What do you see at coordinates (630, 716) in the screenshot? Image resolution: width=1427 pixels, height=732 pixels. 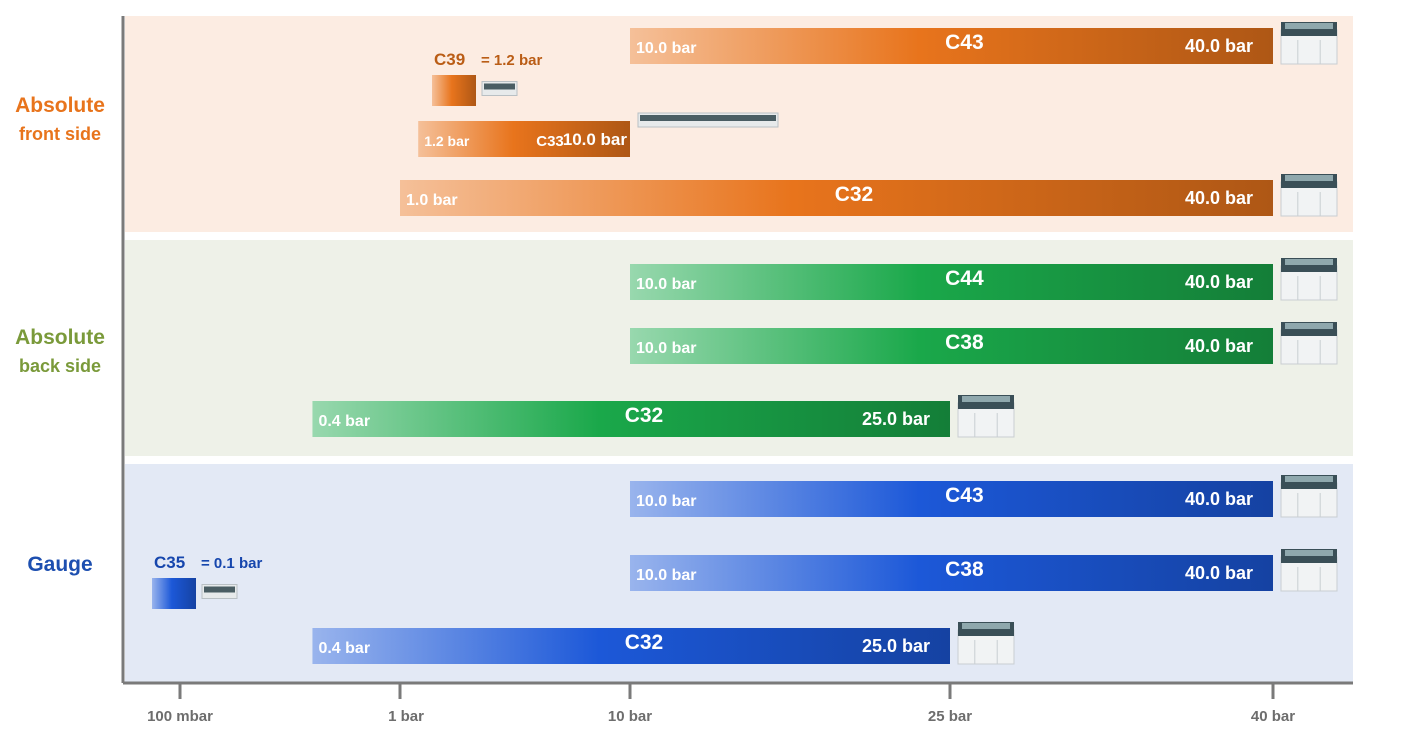 I see `x-tick-label: 10 bar` at bounding box center [630, 716].